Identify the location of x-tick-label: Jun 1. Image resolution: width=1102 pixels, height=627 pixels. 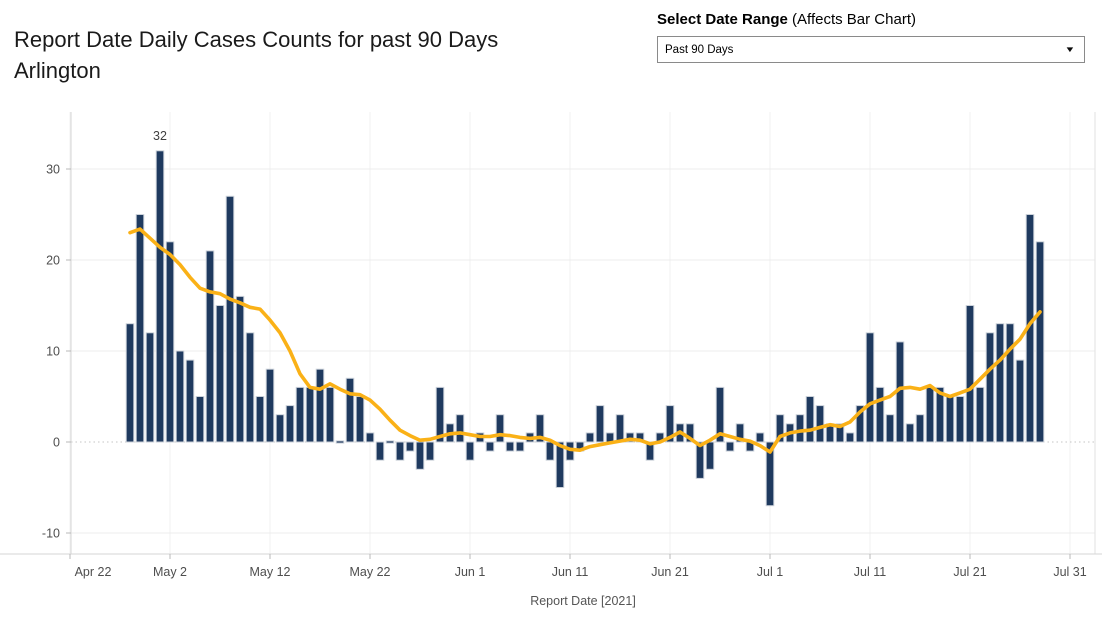
(470, 572).